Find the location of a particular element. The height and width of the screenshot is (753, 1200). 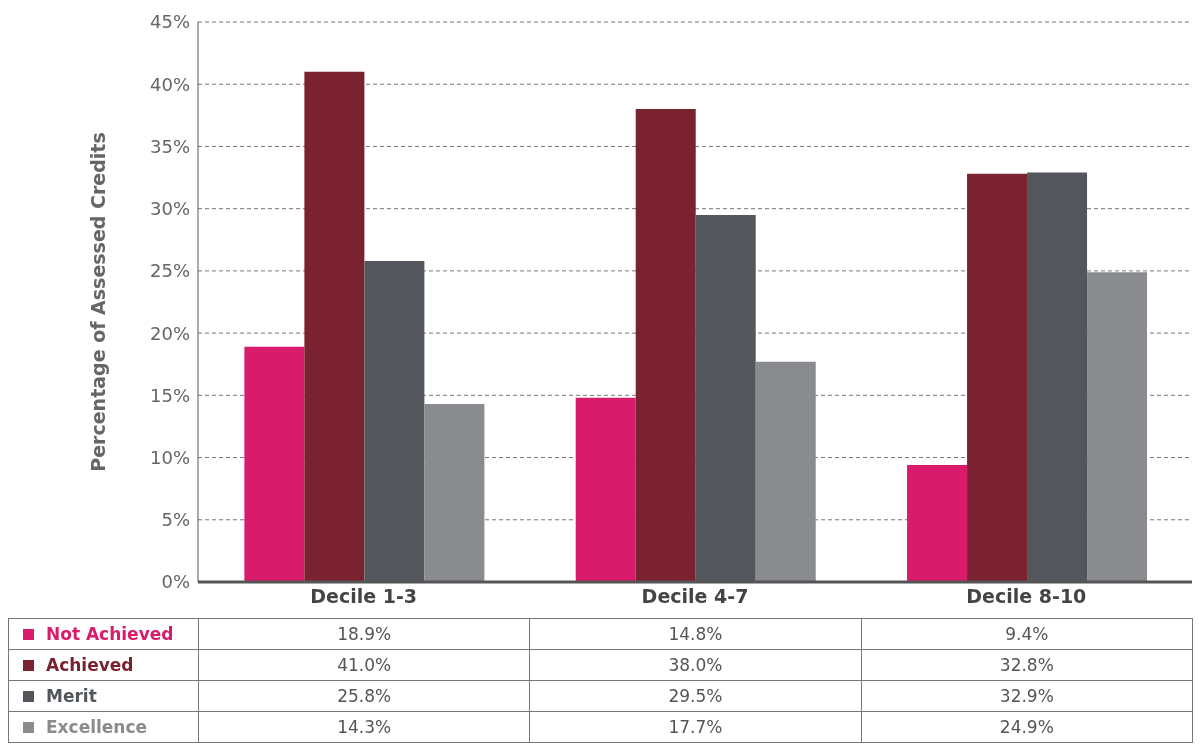

data-label: 18.9% is located at coordinates (364, 634).